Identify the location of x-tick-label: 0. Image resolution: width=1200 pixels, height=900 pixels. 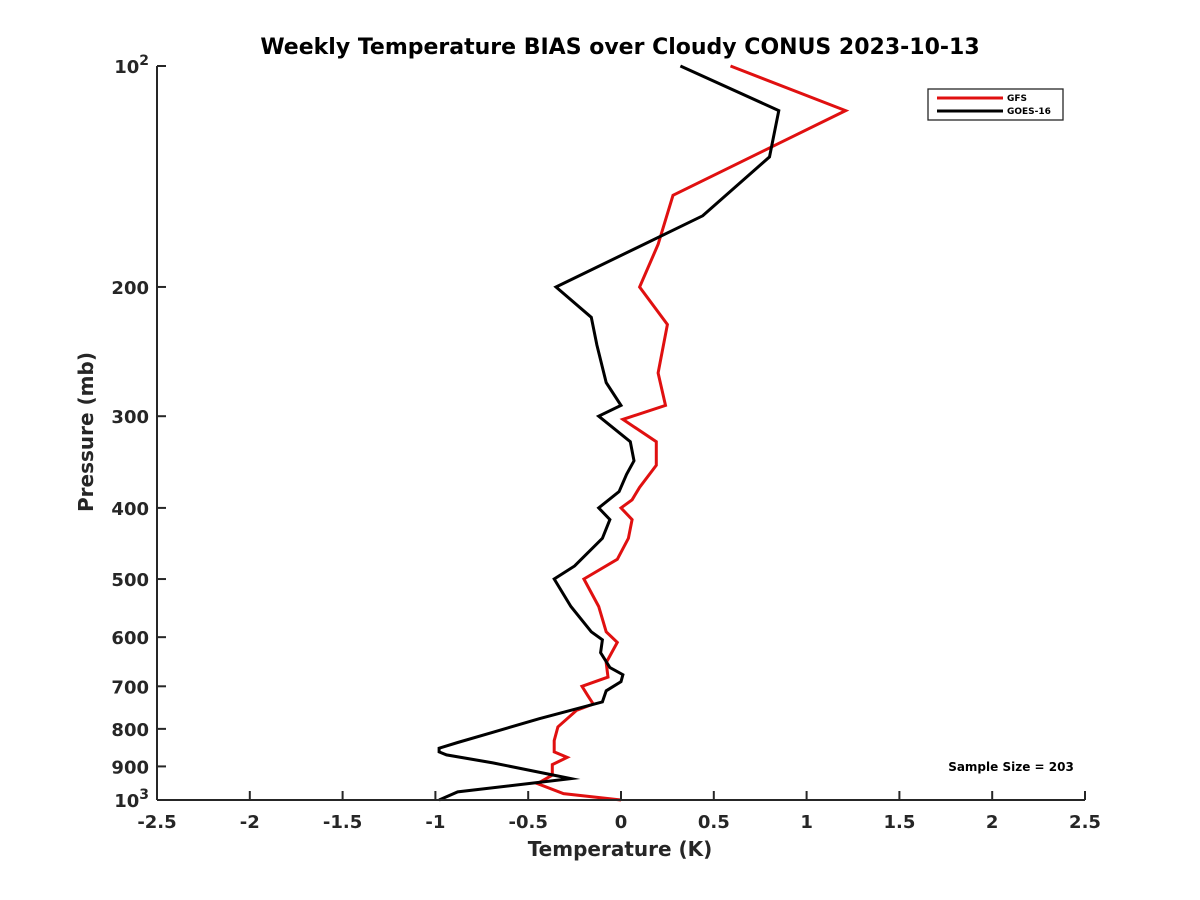
(621, 822).